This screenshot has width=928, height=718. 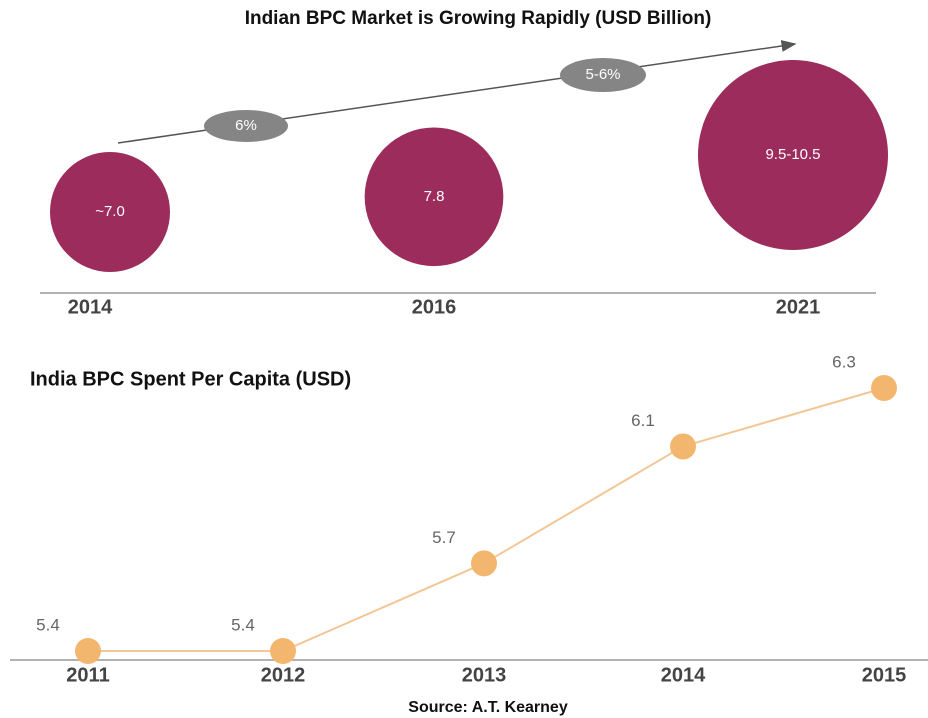 I want to click on annotation: 6%, so click(x=246, y=125).